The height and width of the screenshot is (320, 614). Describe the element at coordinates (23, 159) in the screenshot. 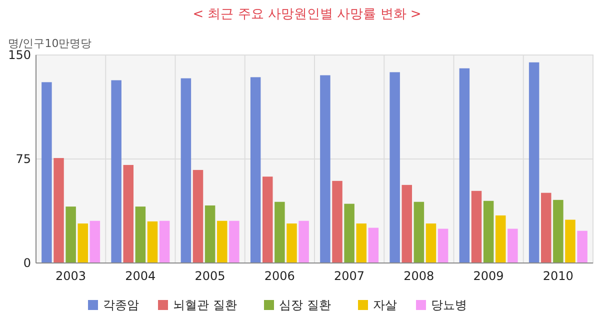

I see `y-tick-label: 75` at that location.